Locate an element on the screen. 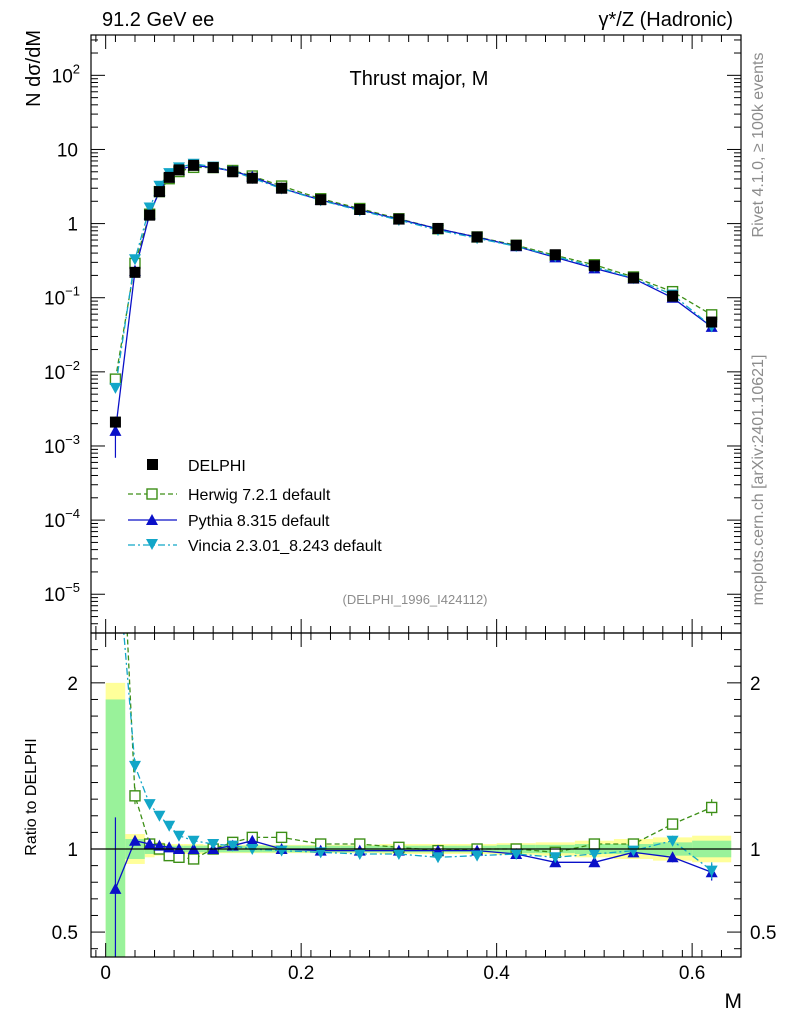 The image size is (786, 1024). ratio-tick-label-right-0: 0.5 is located at coordinates (763, 933).